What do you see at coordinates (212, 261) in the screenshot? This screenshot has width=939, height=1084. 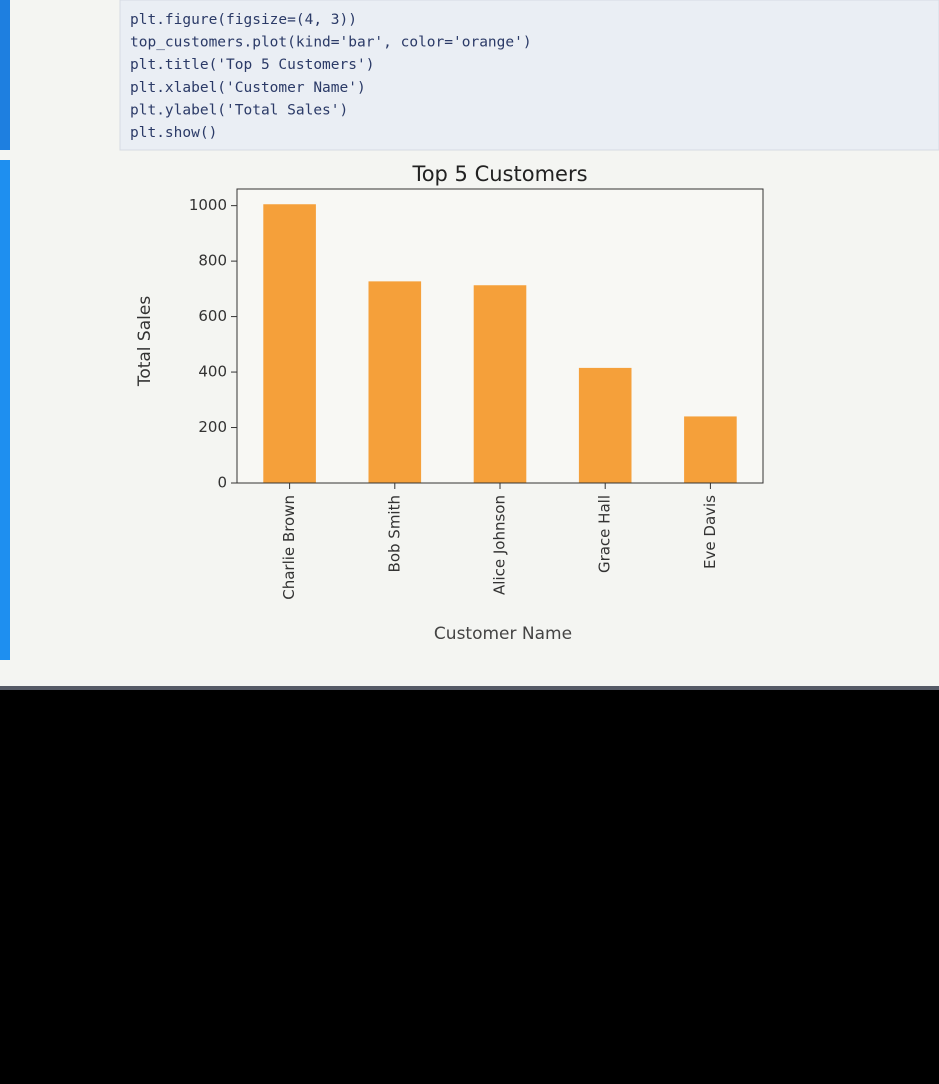 I see `y-tick-label: 800` at bounding box center [212, 261].